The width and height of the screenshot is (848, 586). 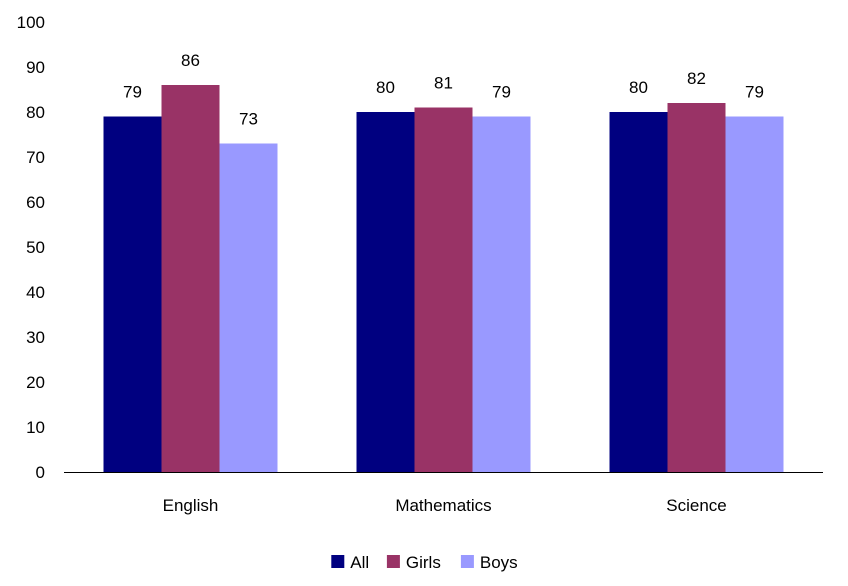 What do you see at coordinates (35, 202) in the screenshot?
I see `y-tick-label: 60` at bounding box center [35, 202].